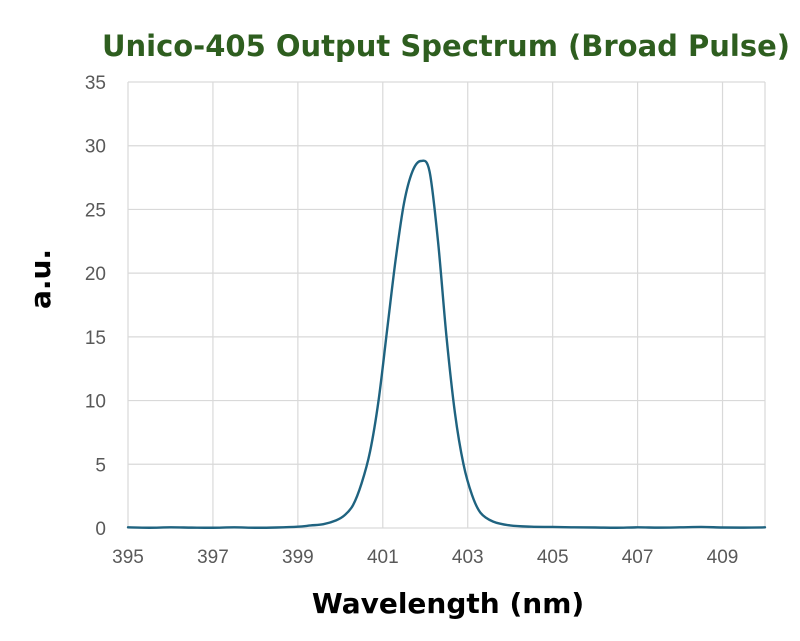 The height and width of the screenshot is (641, 800). Describe the element at coordinates (95, 274) in the screenshot. I see `y-tick-label: 20` at that location.